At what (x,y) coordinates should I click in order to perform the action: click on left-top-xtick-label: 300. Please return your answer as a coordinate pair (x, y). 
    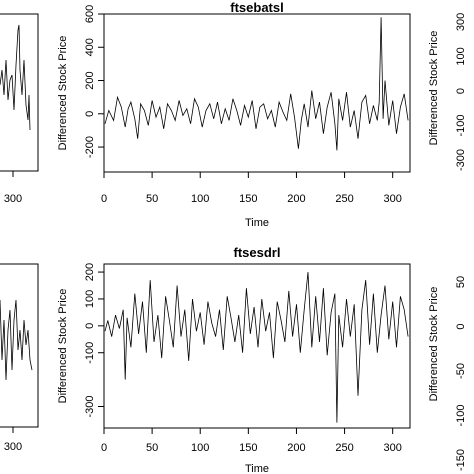
    Looking at the image, I should click on (13, 199).